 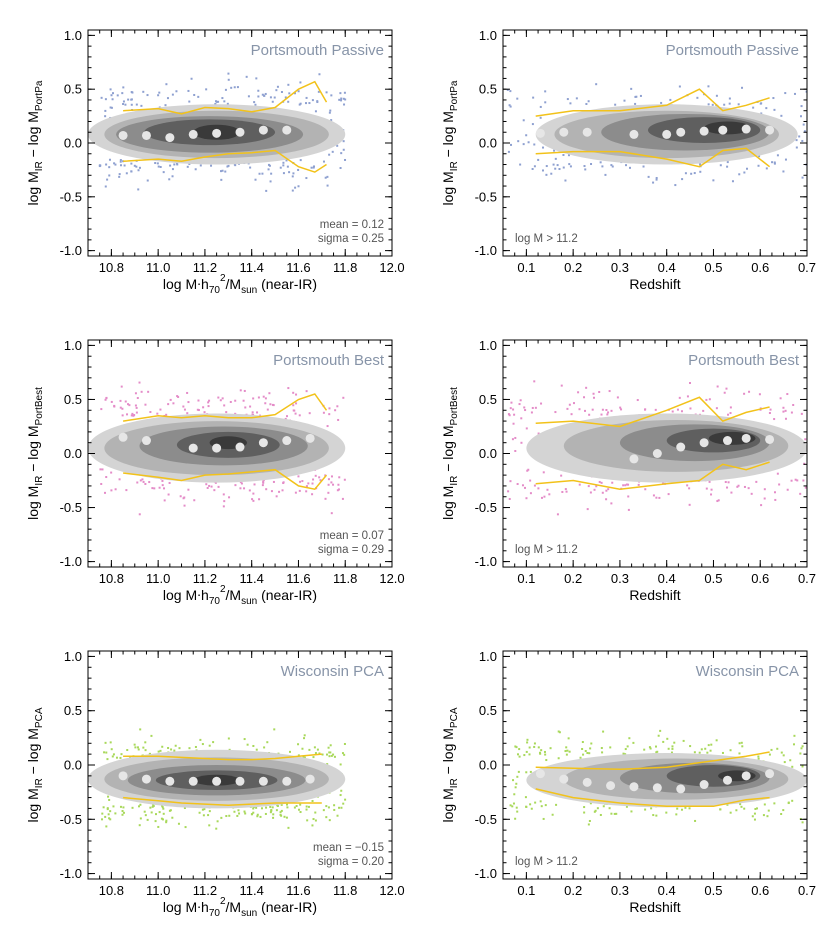 I want to click on x-tick-label: 0.4, so click(x=667, y=578).